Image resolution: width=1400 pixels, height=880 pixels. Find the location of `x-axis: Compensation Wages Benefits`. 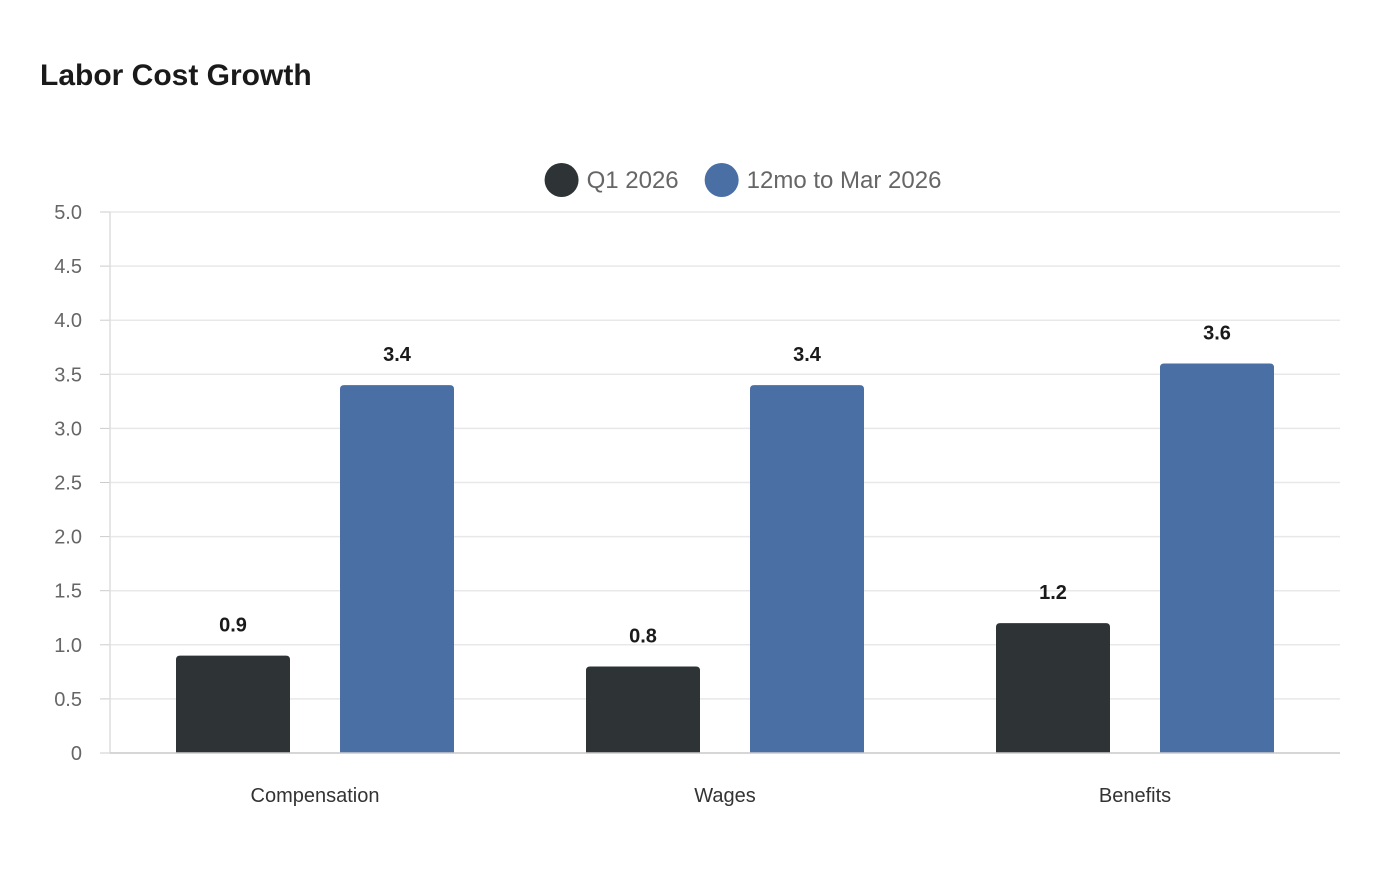

x-axis: Compensation Wages Benefits is located at coordinates (725, 779).